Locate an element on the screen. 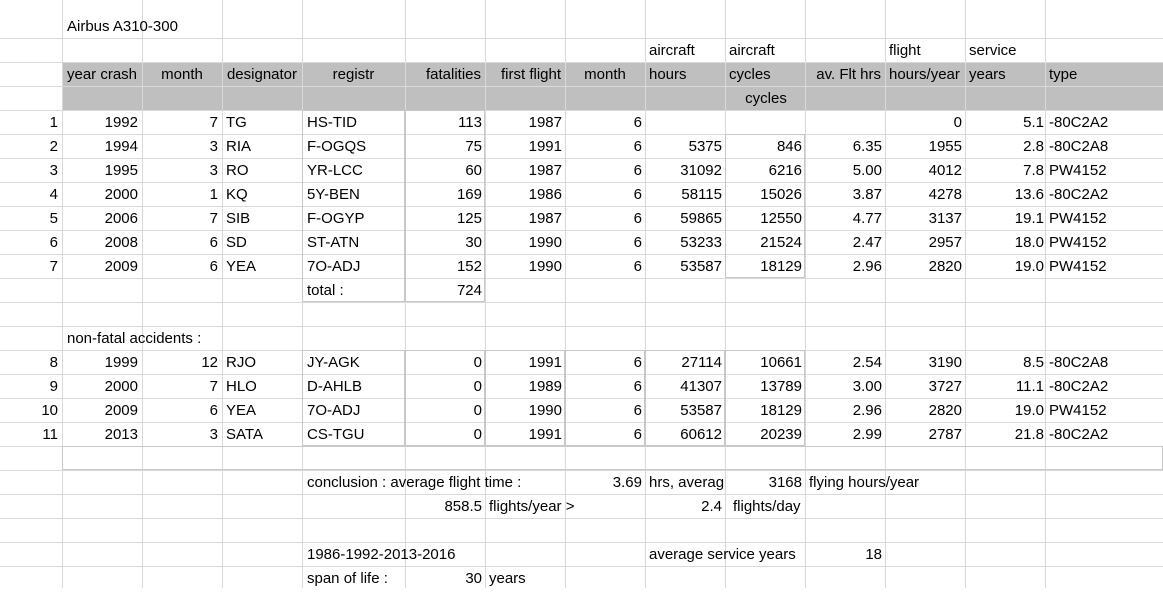  cell-service-years: 2.8 is located at coordinates (1033, 146).